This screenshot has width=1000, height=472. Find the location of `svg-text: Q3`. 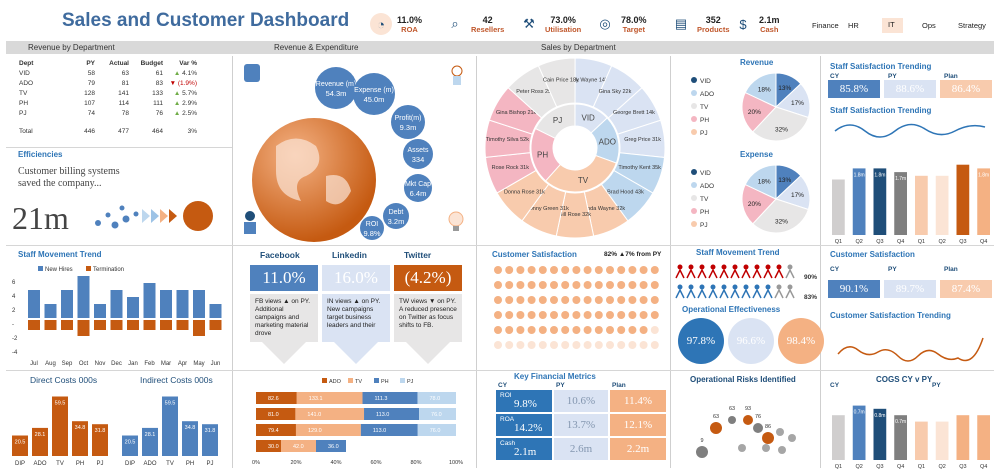

svg-text: Q3 is located at coordinates (962, 467).